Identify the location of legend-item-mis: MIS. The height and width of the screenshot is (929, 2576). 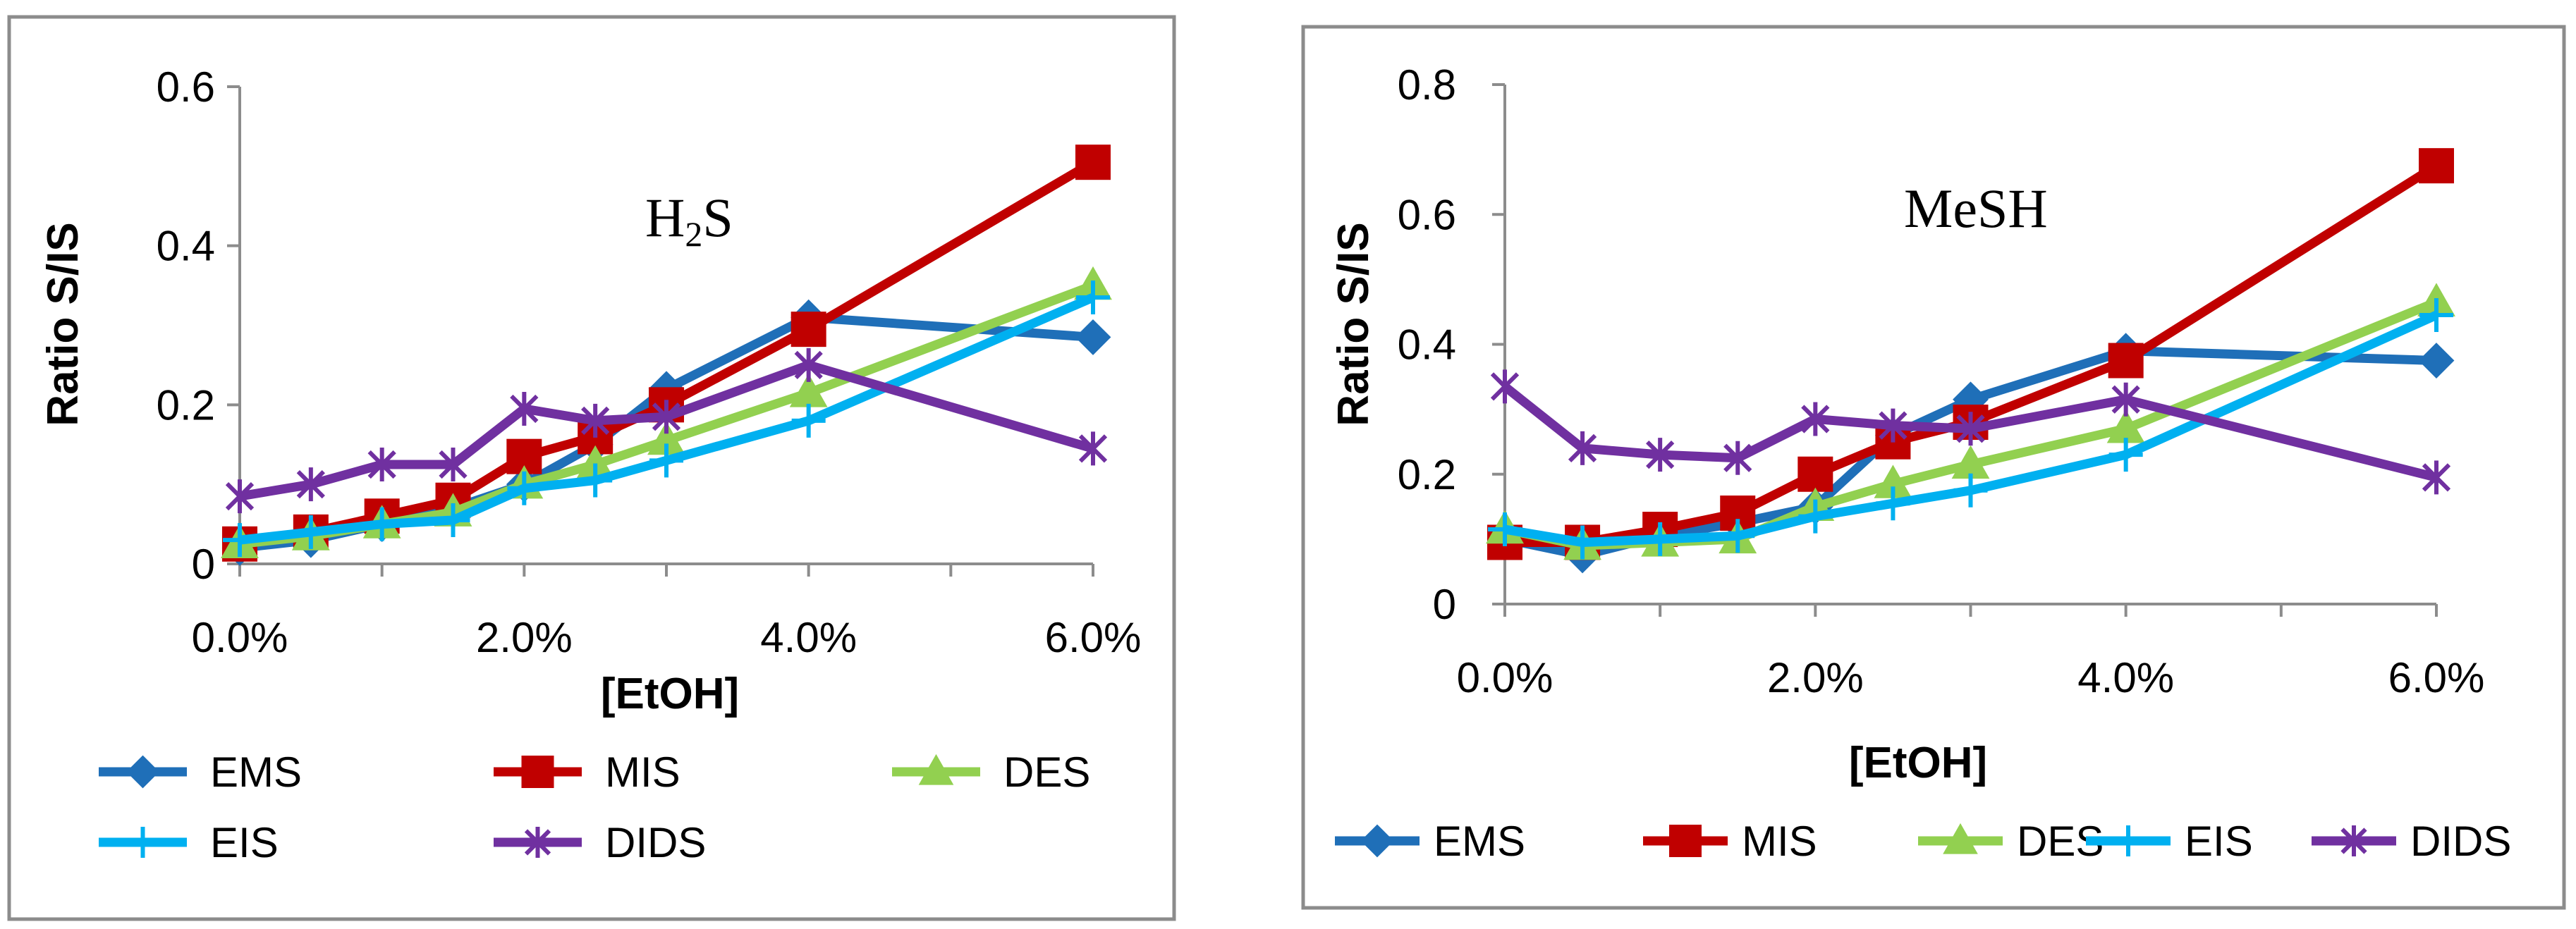
(587, 773).